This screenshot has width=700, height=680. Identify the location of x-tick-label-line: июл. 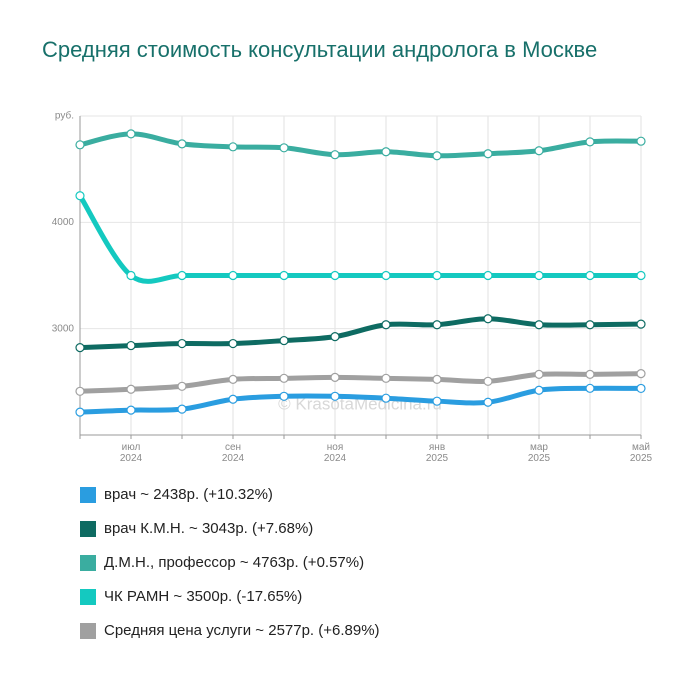
(131, 447).